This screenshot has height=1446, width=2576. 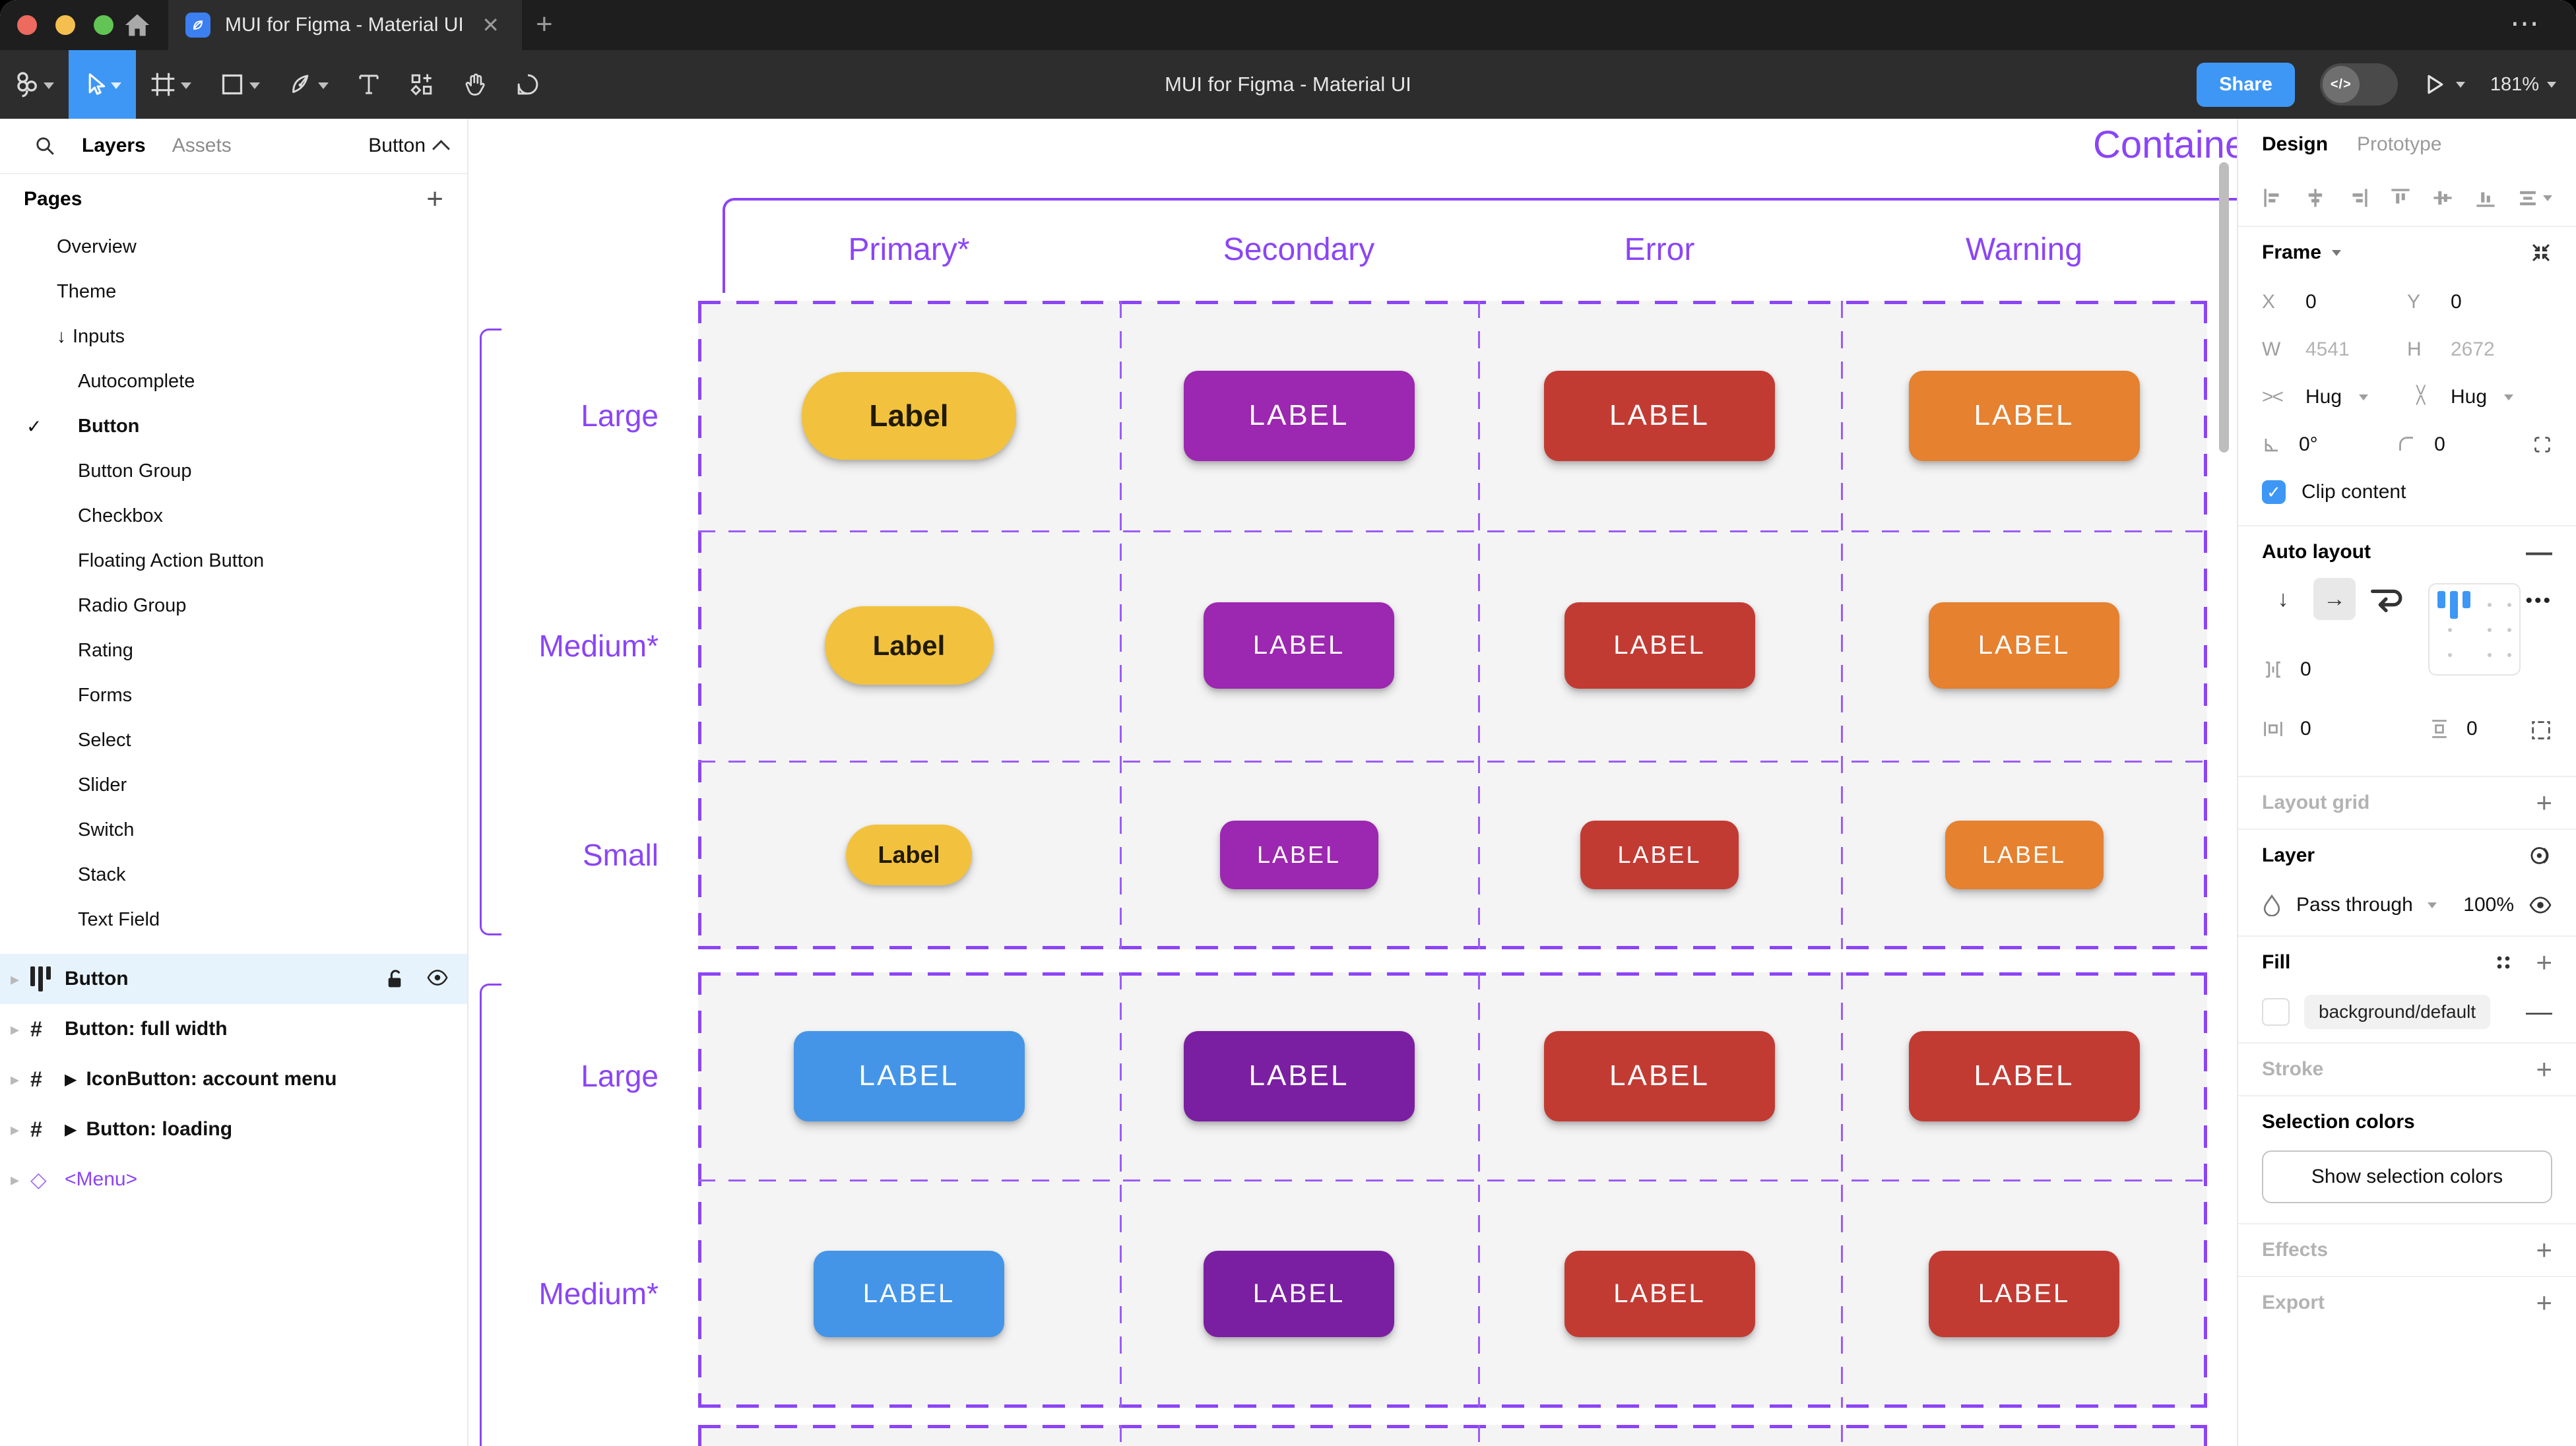 I want to click on align-h-center-icon, so click(x=2315, y=198).